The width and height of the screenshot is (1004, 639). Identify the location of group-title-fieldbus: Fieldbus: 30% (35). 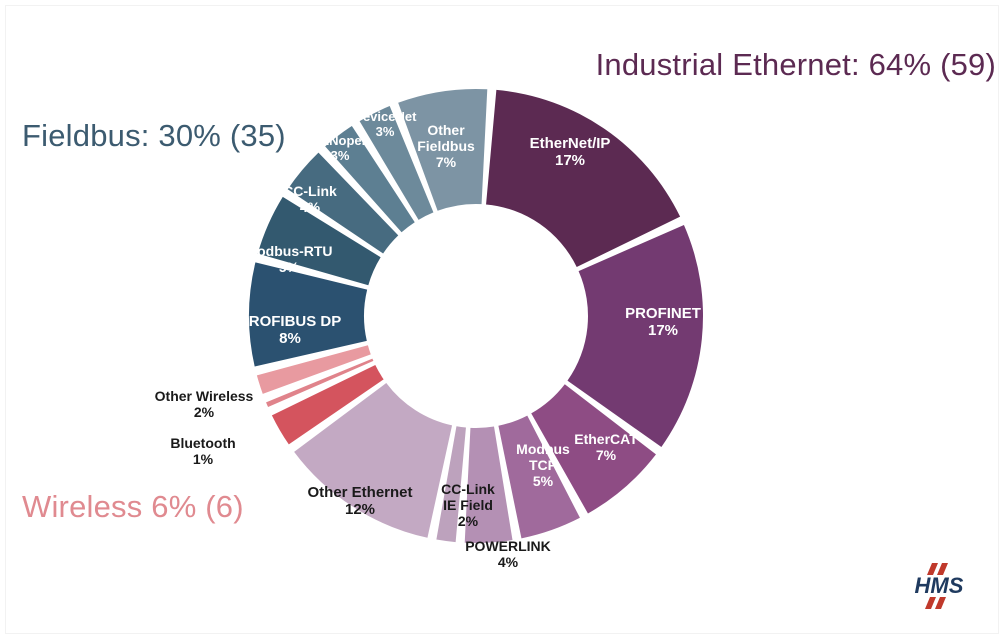
(154, 135).